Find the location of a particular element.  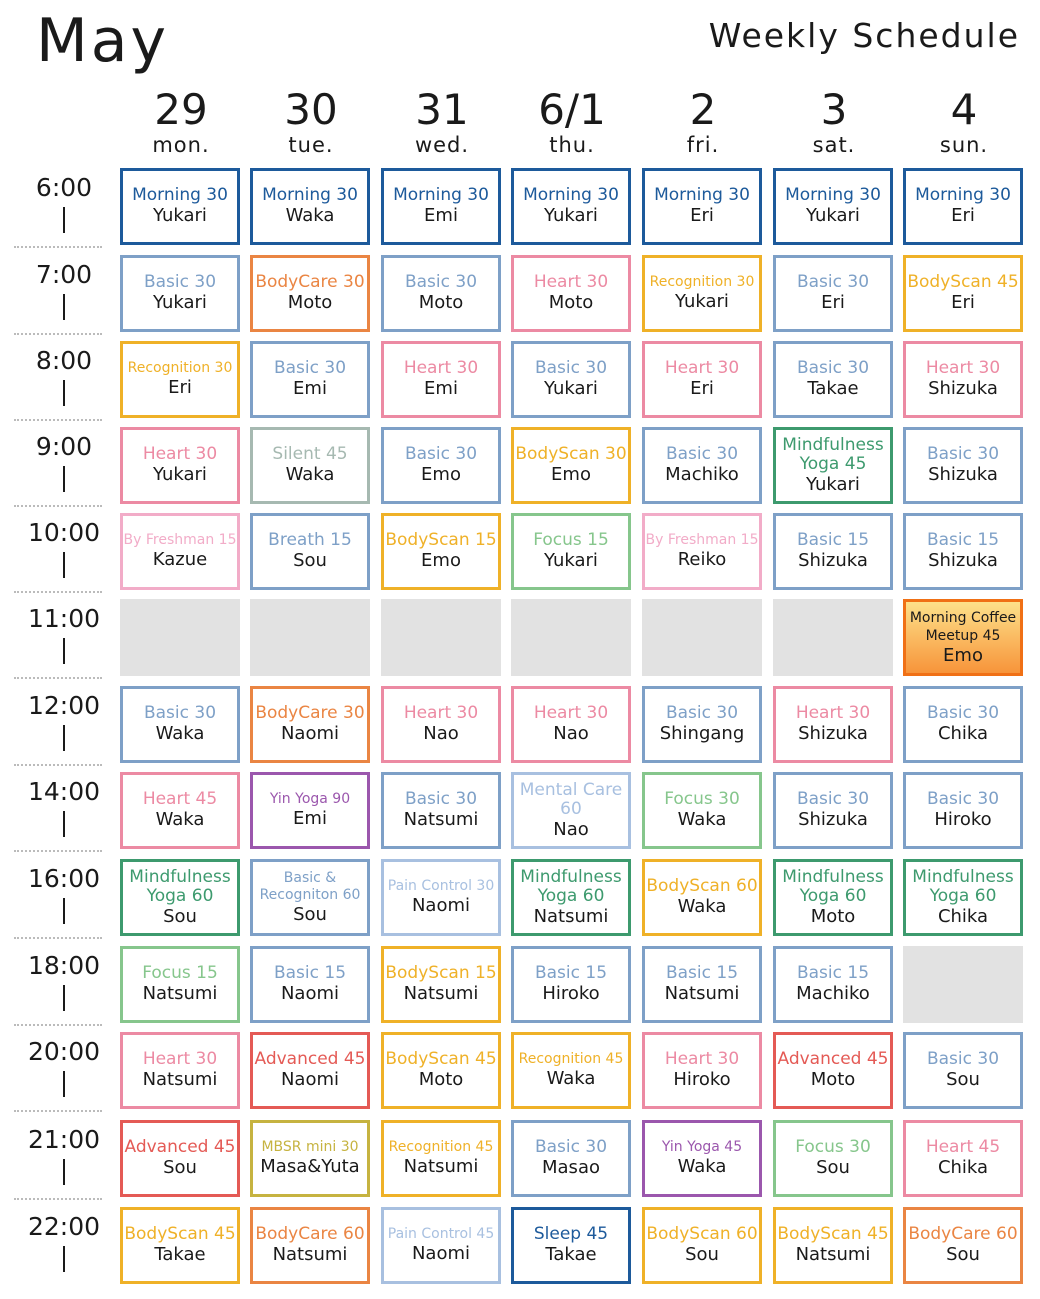

class-slot: Basic 30 Natsumi is located at coordinates (441, 810).